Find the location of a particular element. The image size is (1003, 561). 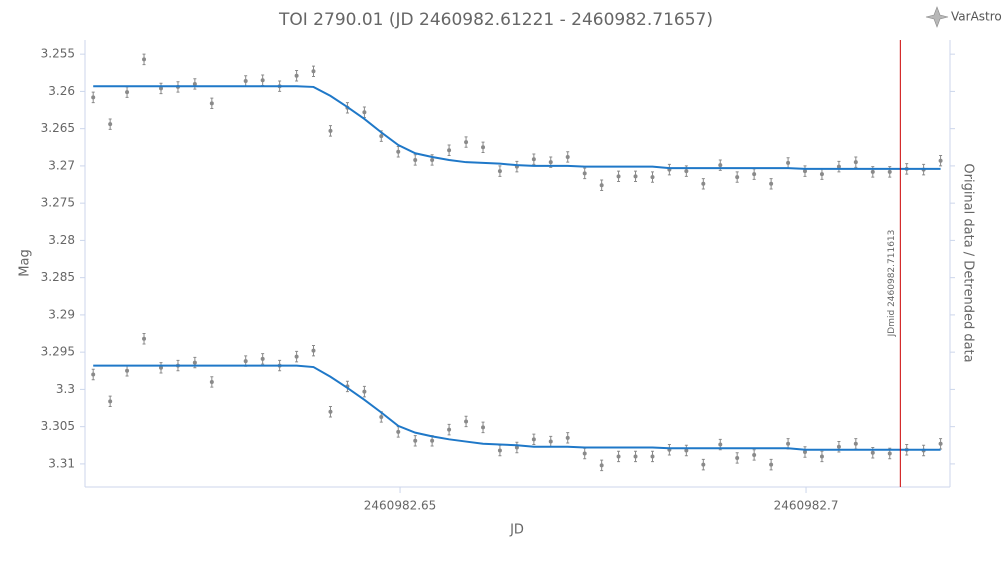

brand: VarAstro is located at coordinates (976, 17).